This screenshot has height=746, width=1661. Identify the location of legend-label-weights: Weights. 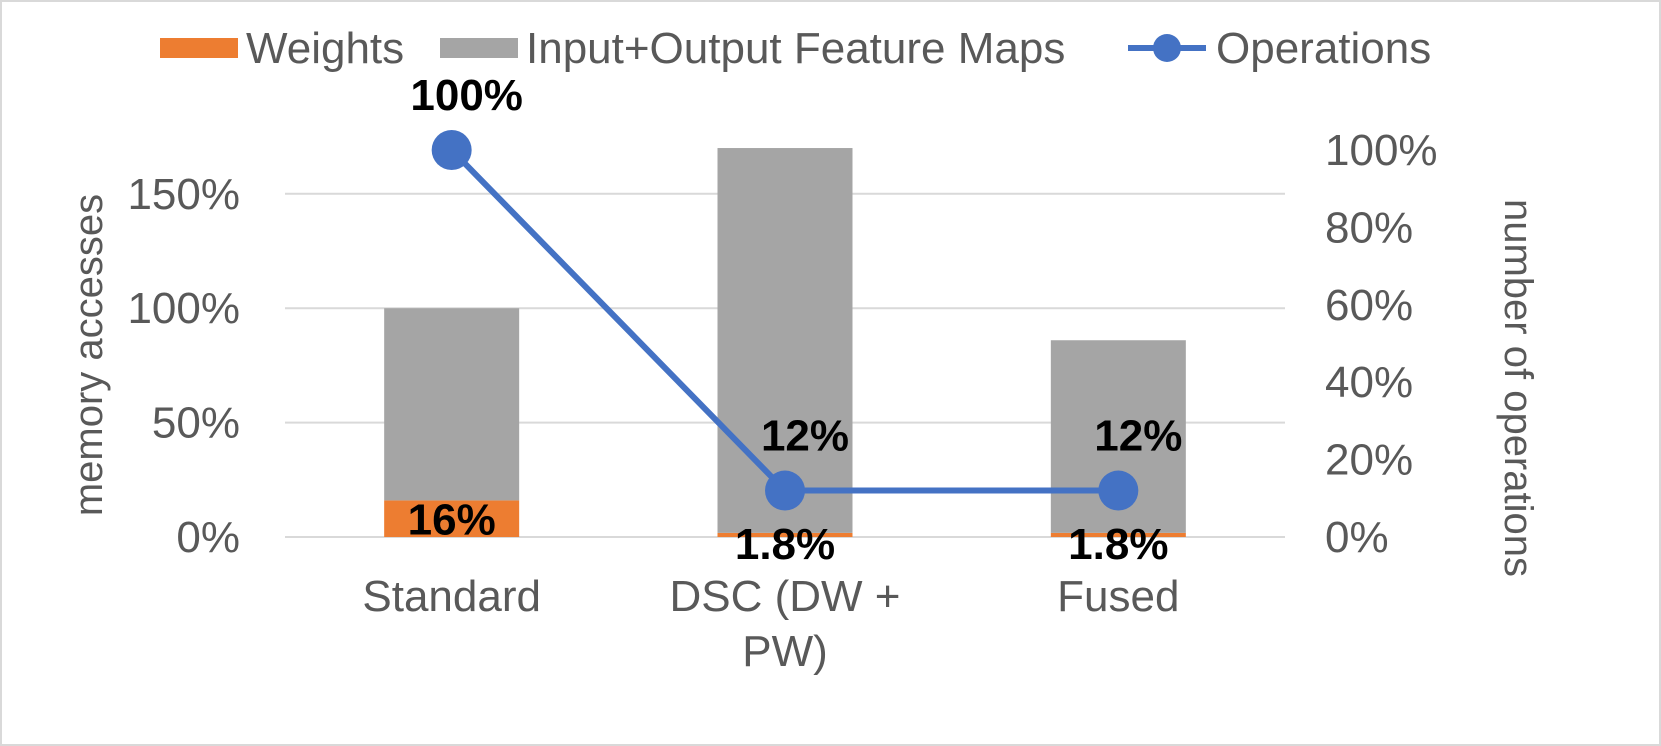
(325, 48).